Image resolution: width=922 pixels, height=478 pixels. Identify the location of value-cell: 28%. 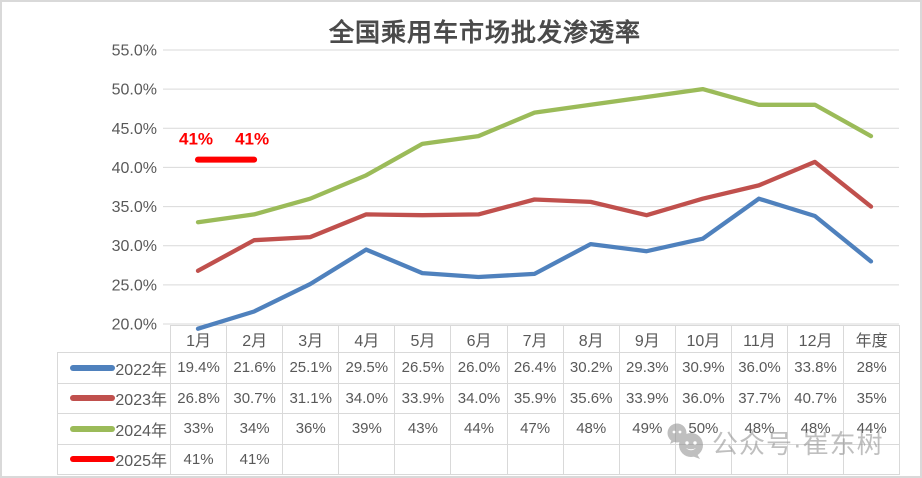
(872, 368).